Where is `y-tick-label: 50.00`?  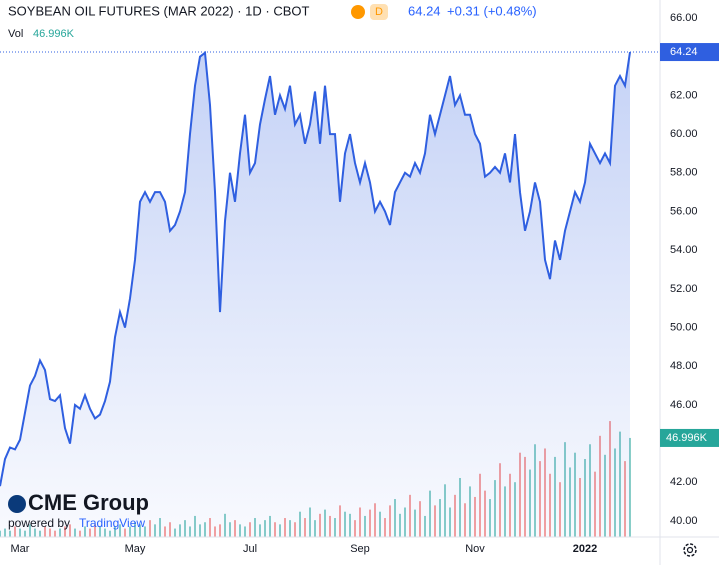
y-tick-label: 50.00 is located at coordinates (684, 327).